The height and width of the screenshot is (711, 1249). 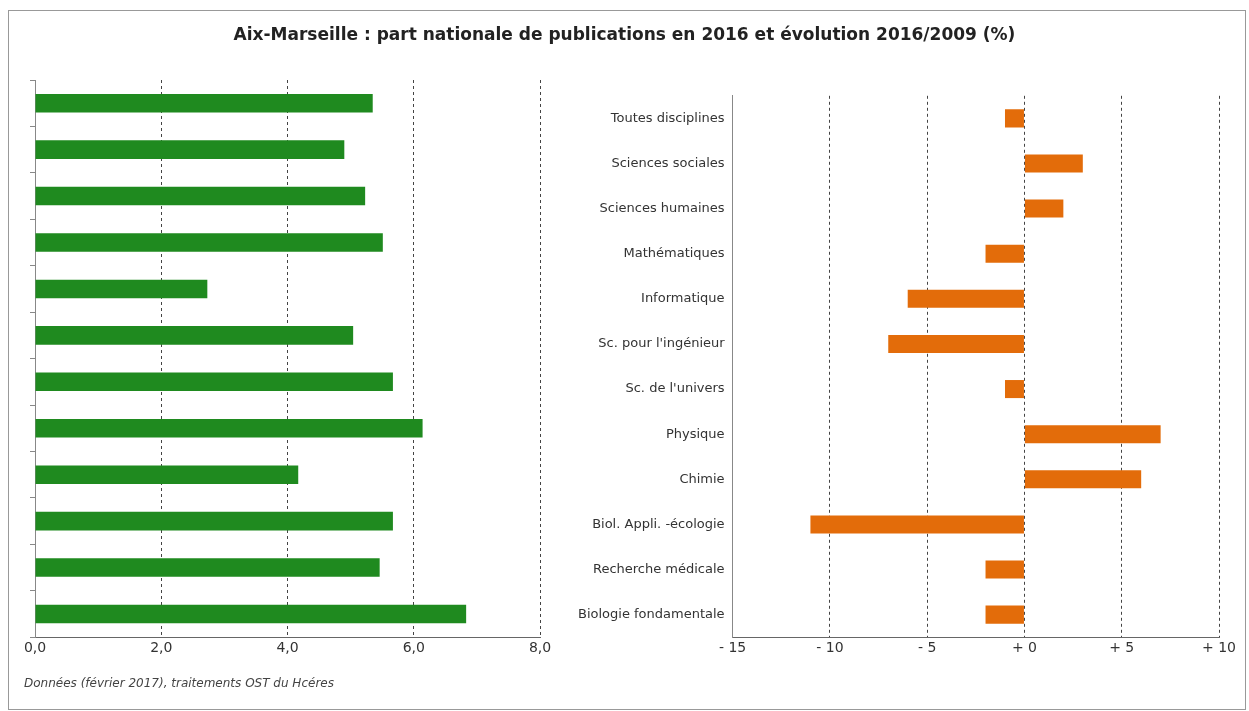 What do you see at coordinates (695, 433) in the screenshot?
I see `y-tick-label: Physique` at bounding box center [695, 433].